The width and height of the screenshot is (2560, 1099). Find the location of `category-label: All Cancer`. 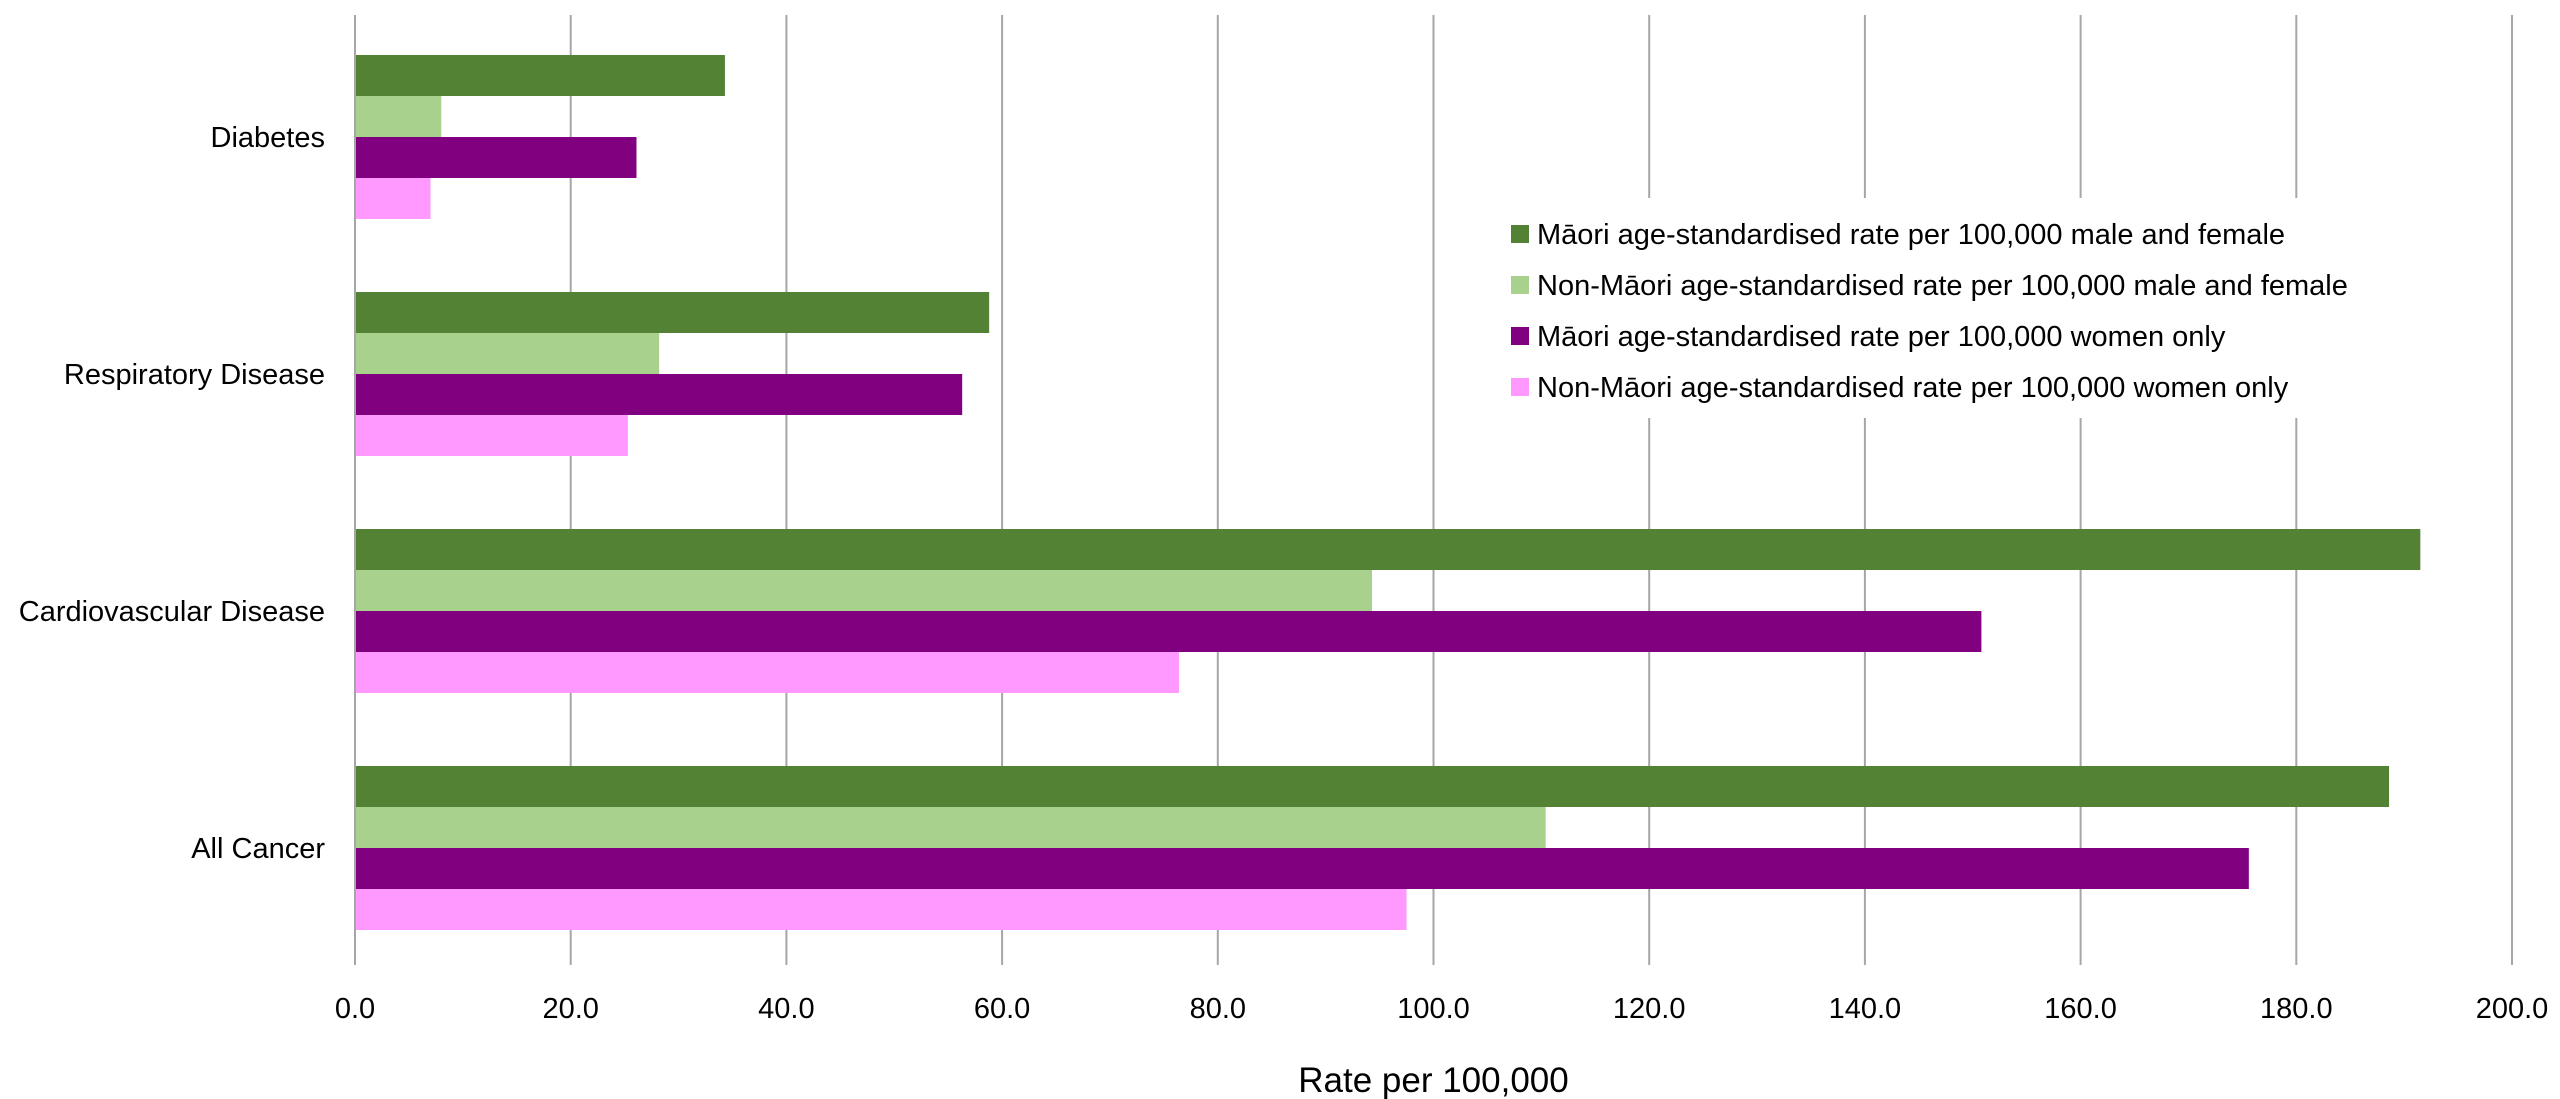

category-label: All Cancer is located at coordinates (258, 849).